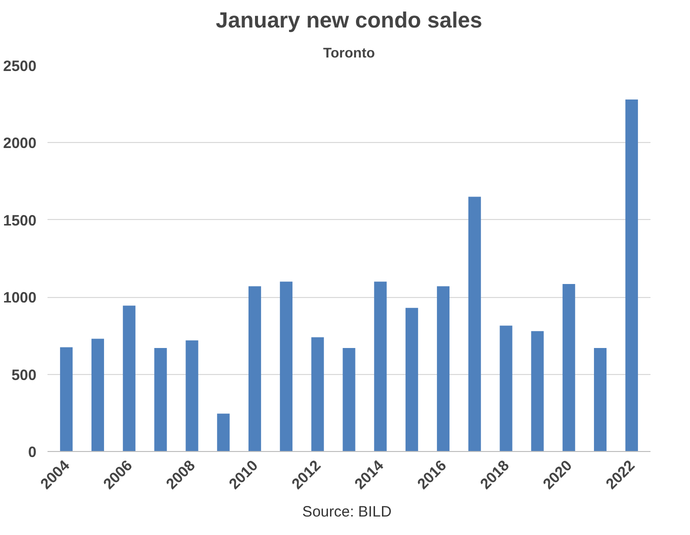 The image size is (690, 535). Describe the element at coordinates (347, 512) in the screenshot. I see `source-note: Source: BILD` at that location.